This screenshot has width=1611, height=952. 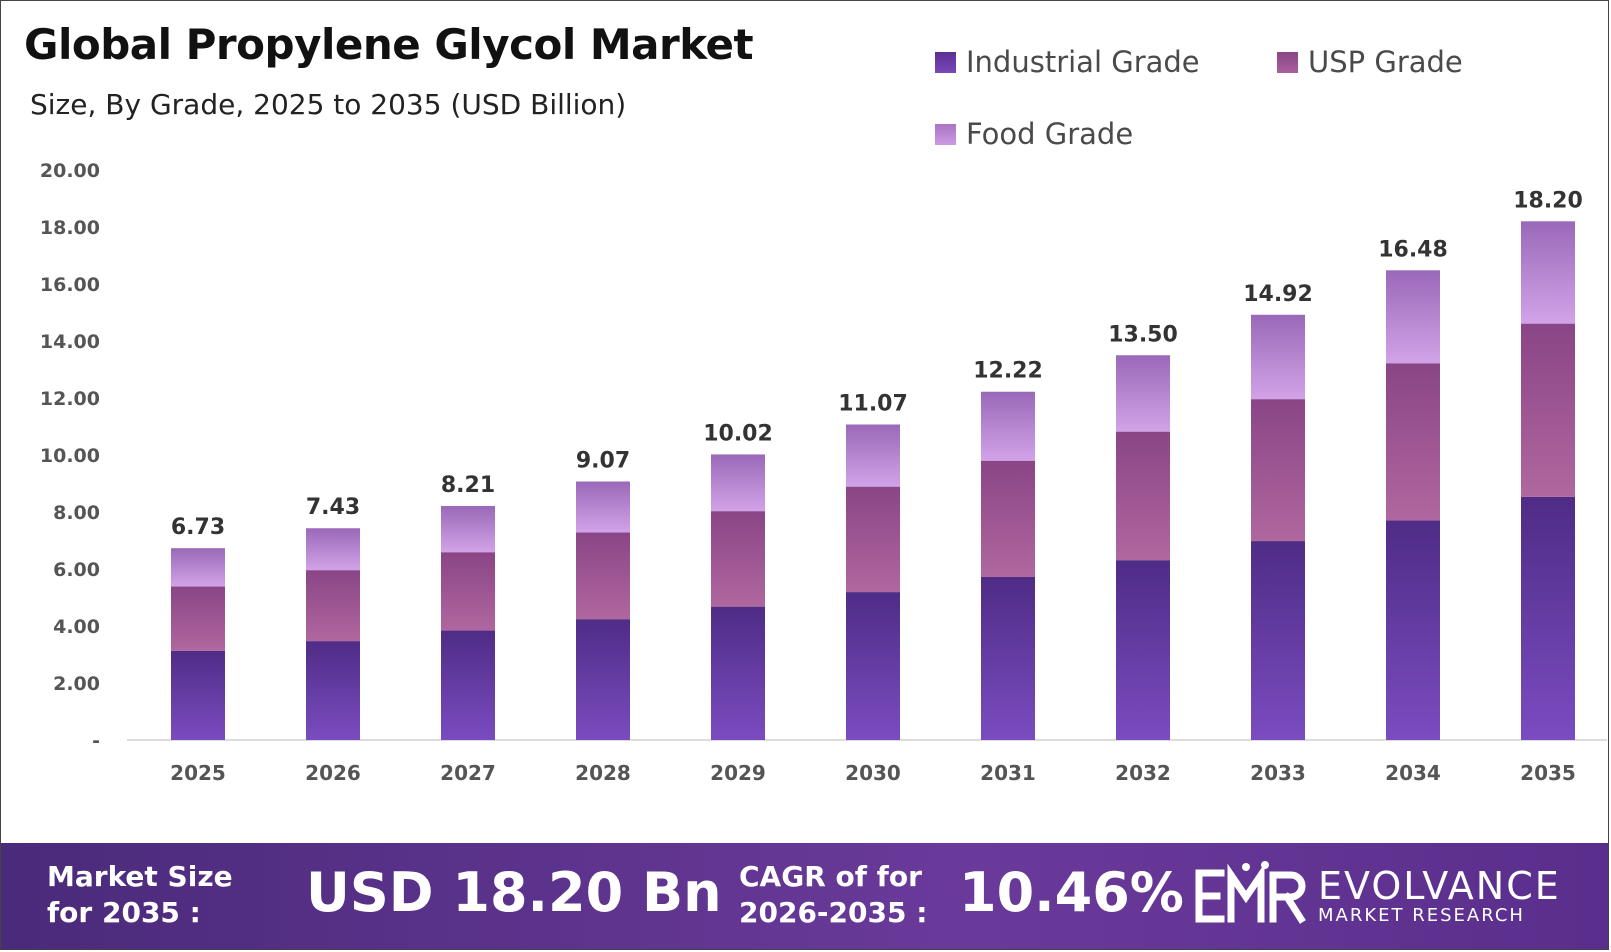 I want to click on bar-total-label: 10.02, so click(x=738, y=433).